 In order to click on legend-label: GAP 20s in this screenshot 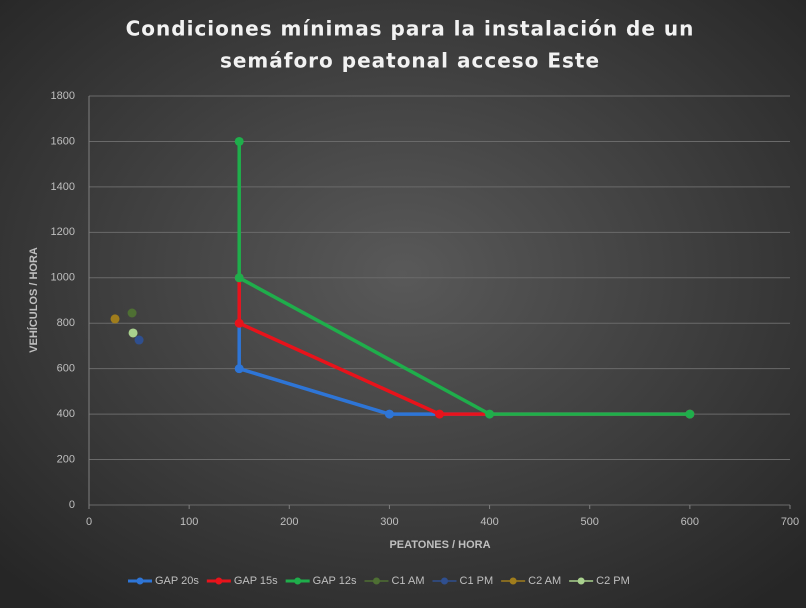, I will do `click(177, 581)`.